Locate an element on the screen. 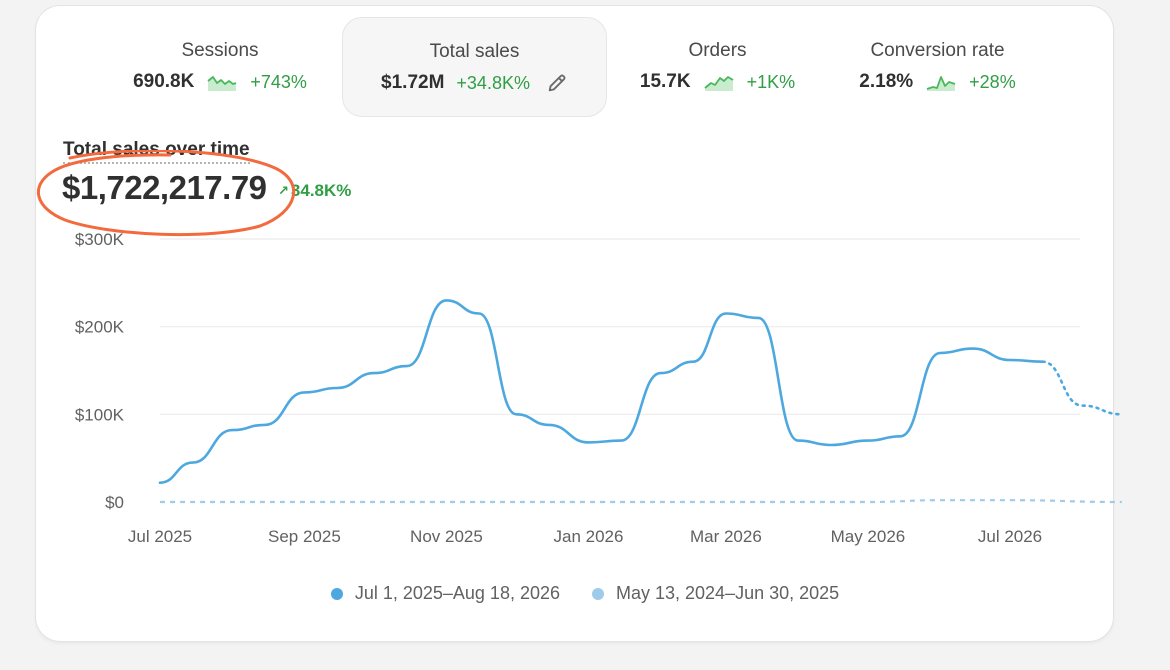  legend-label: Jul 1, 2025–Aug 18, 2026 is located at coordinates (457, 593).